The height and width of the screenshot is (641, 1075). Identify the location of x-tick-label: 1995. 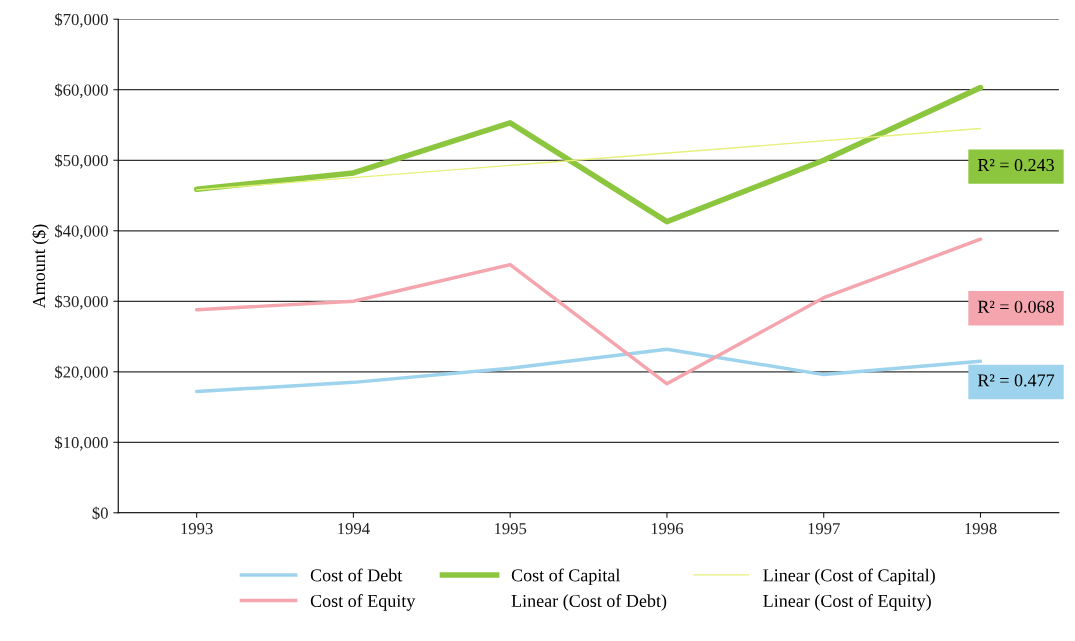
(510, 529).